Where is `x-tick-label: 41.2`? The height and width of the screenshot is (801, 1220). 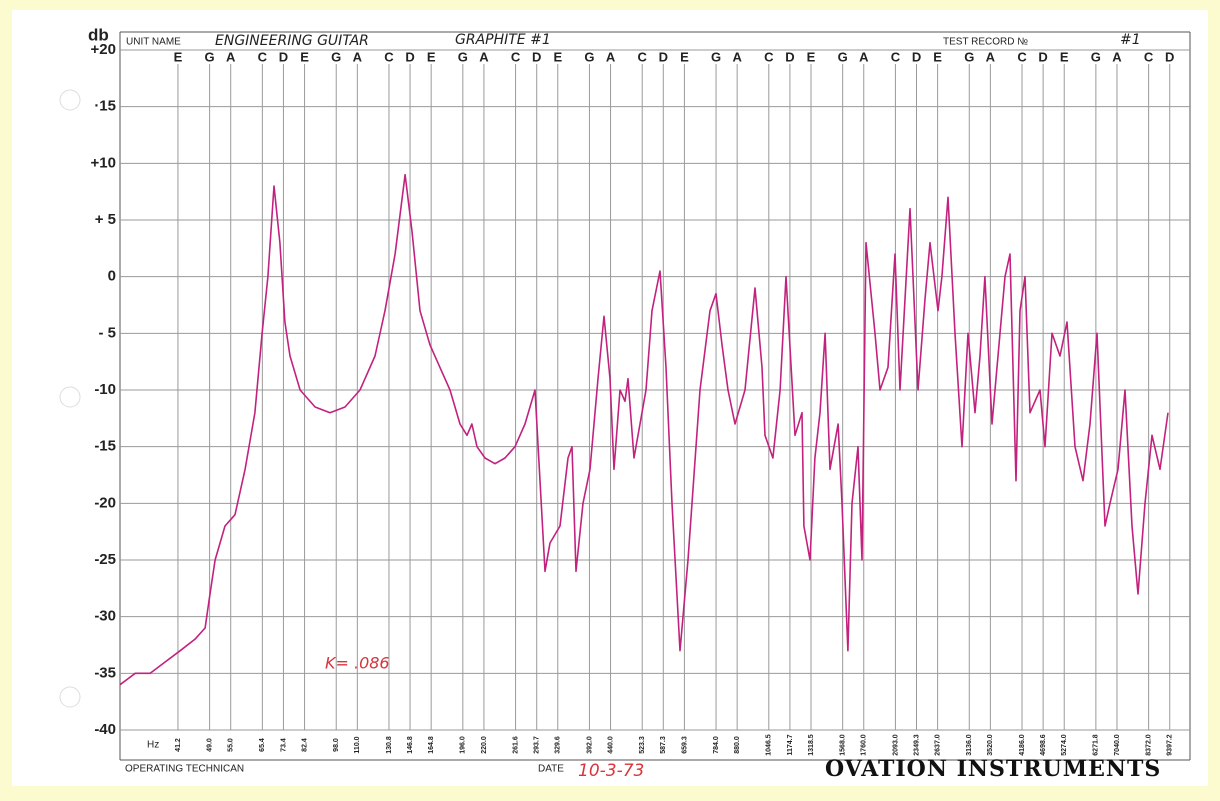
x-tick-label: 41.2 is located at coordinates (178, 745).